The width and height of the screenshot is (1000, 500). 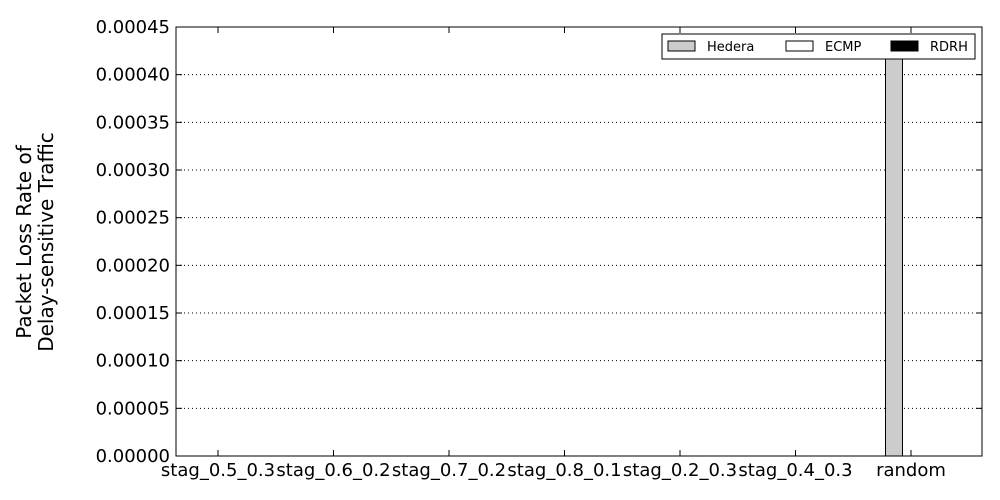 I want to click on bars, so click(x=894, y=257).